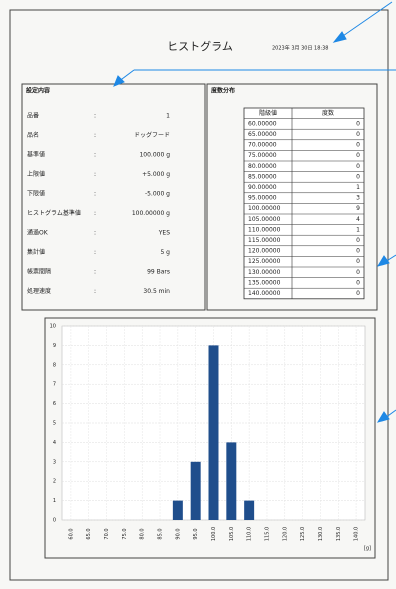 The image size is (396, 589). Describe the element at coordinates (38, 233) in the screenshot. I see `setting-label: 通過OK` at that location.